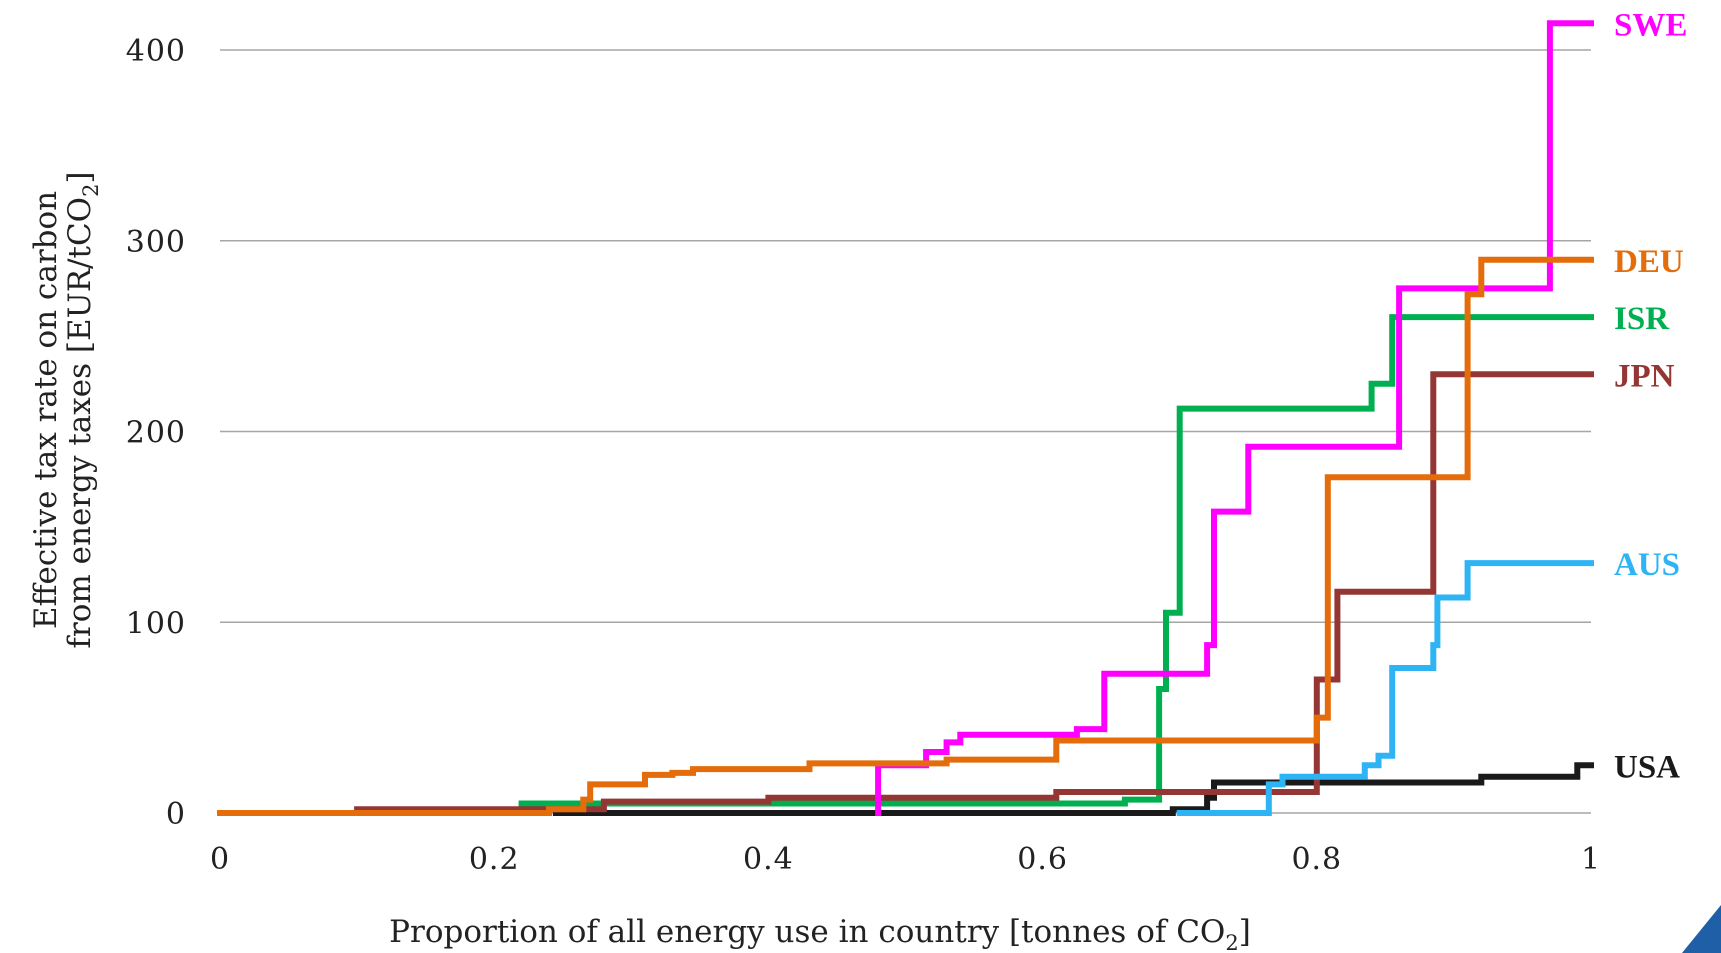 The width and height of the screenshot is (1721, 953). I want to click on series-label-usa: USA, so click(1647, 767).